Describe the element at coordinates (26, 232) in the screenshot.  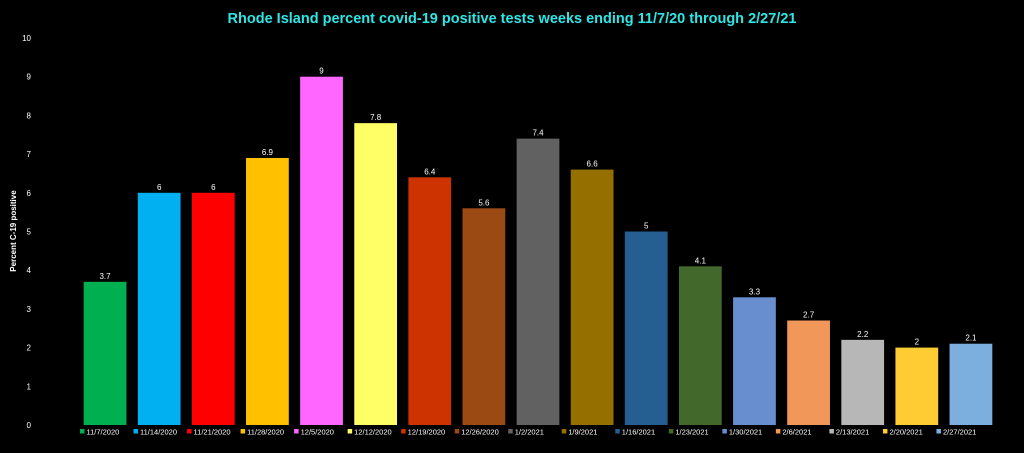
I see `y-axis-ticks: 0 1 2 3 4 5 6 7 8 9 10` at that location.